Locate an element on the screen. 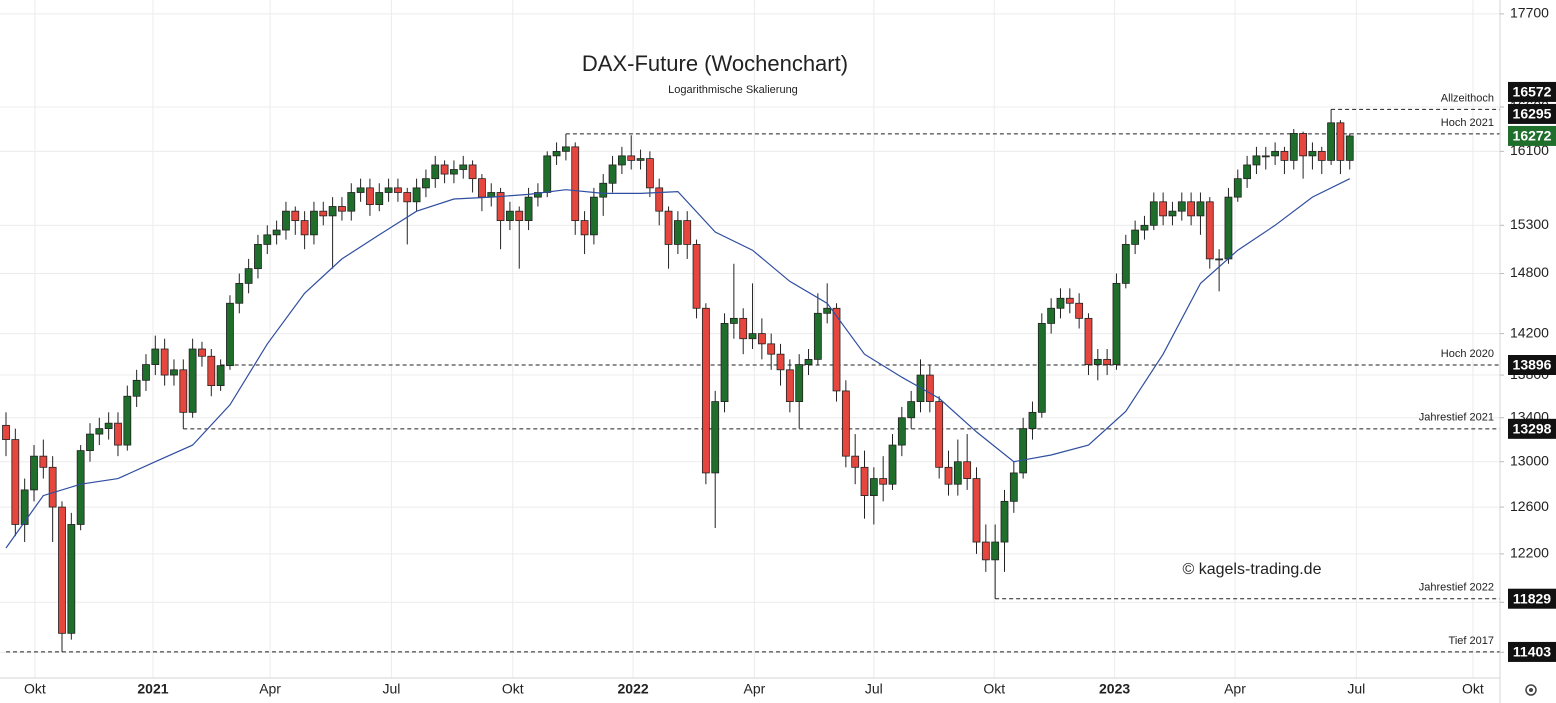  price-box-label: 11829 is located at coordinates (1532, 598).